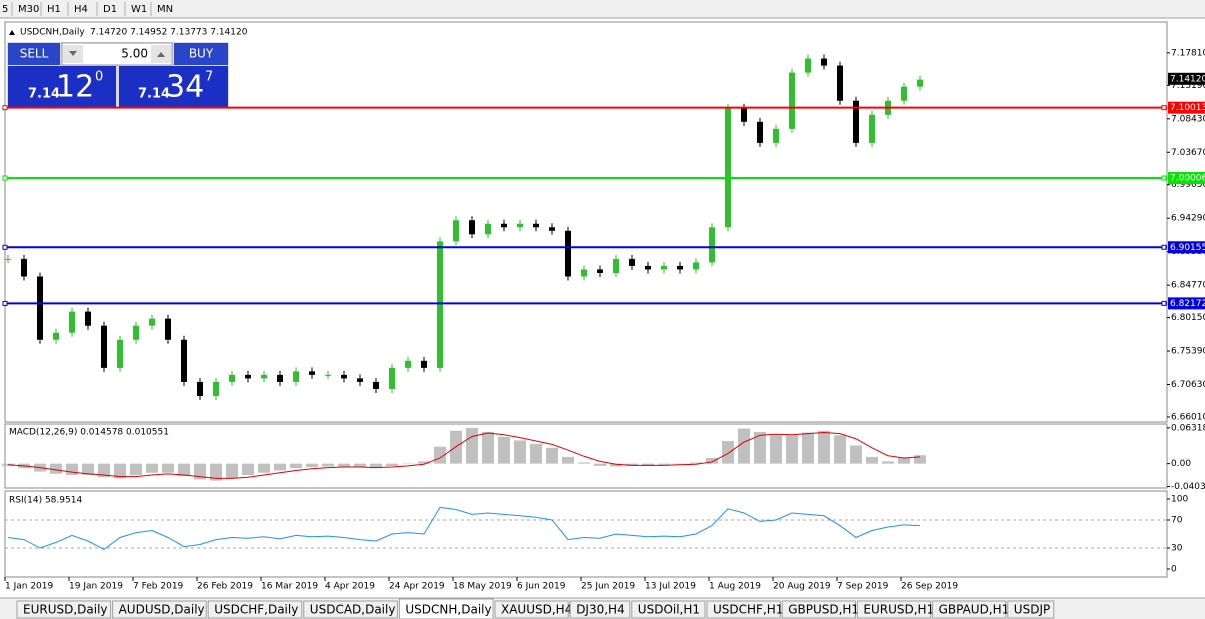 The width and height of the screenshot is (1205, 619). I want to click on y-tick-label: 6.94290, so click(1188, 219).